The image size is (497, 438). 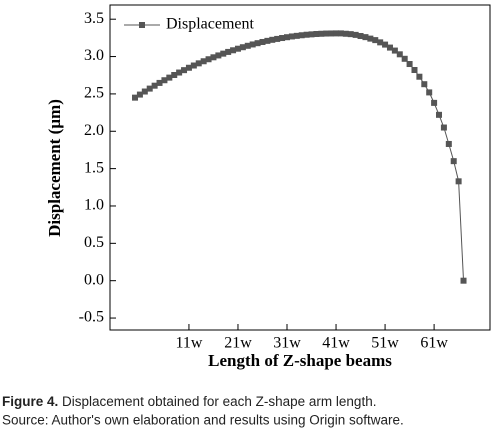 What do you see at coordinates (94, 18) in the screenshot?
I see `y-tick-label: 3.5` at bounding box center [94, 18].